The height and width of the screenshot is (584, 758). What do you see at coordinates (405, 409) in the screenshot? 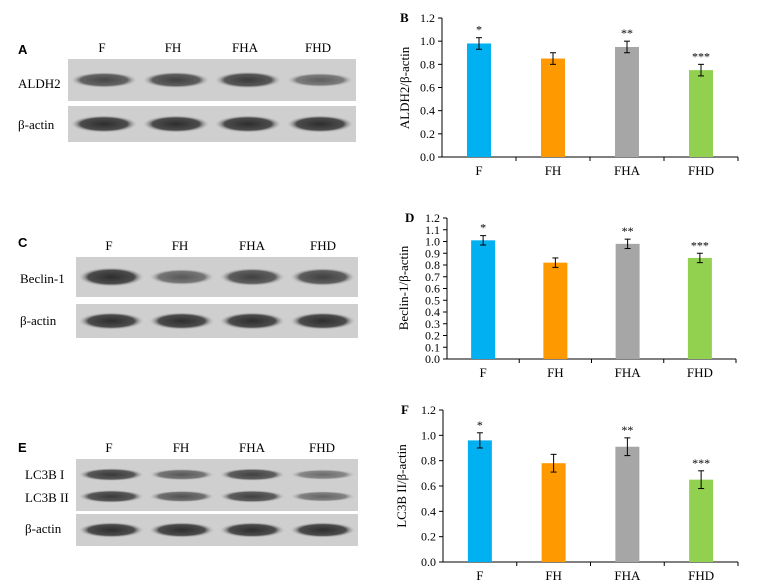
I see `panel-letter: F` at bounding box center [405, 409].